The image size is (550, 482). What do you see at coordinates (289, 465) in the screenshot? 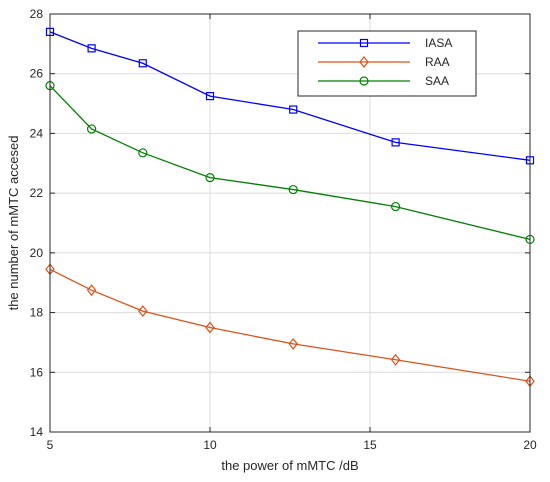
I see `x-axis-title: the power of mMTC /dB` at bounding box center [289, 465].